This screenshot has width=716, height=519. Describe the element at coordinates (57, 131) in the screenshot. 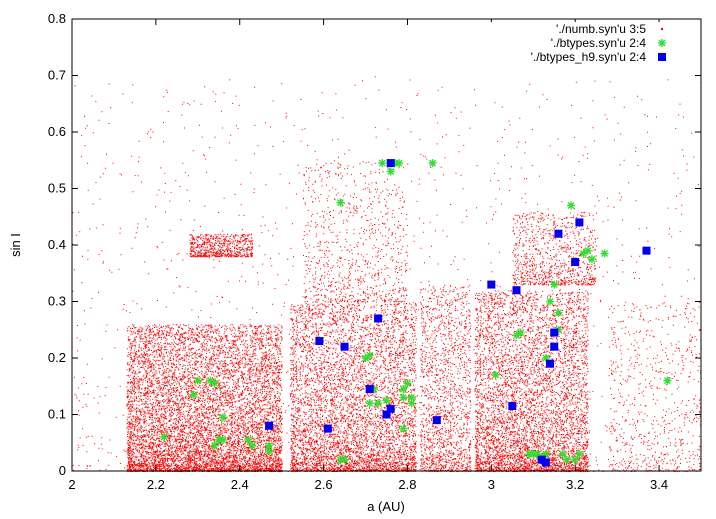

I see `y-tick-label: 0.6` at that location.